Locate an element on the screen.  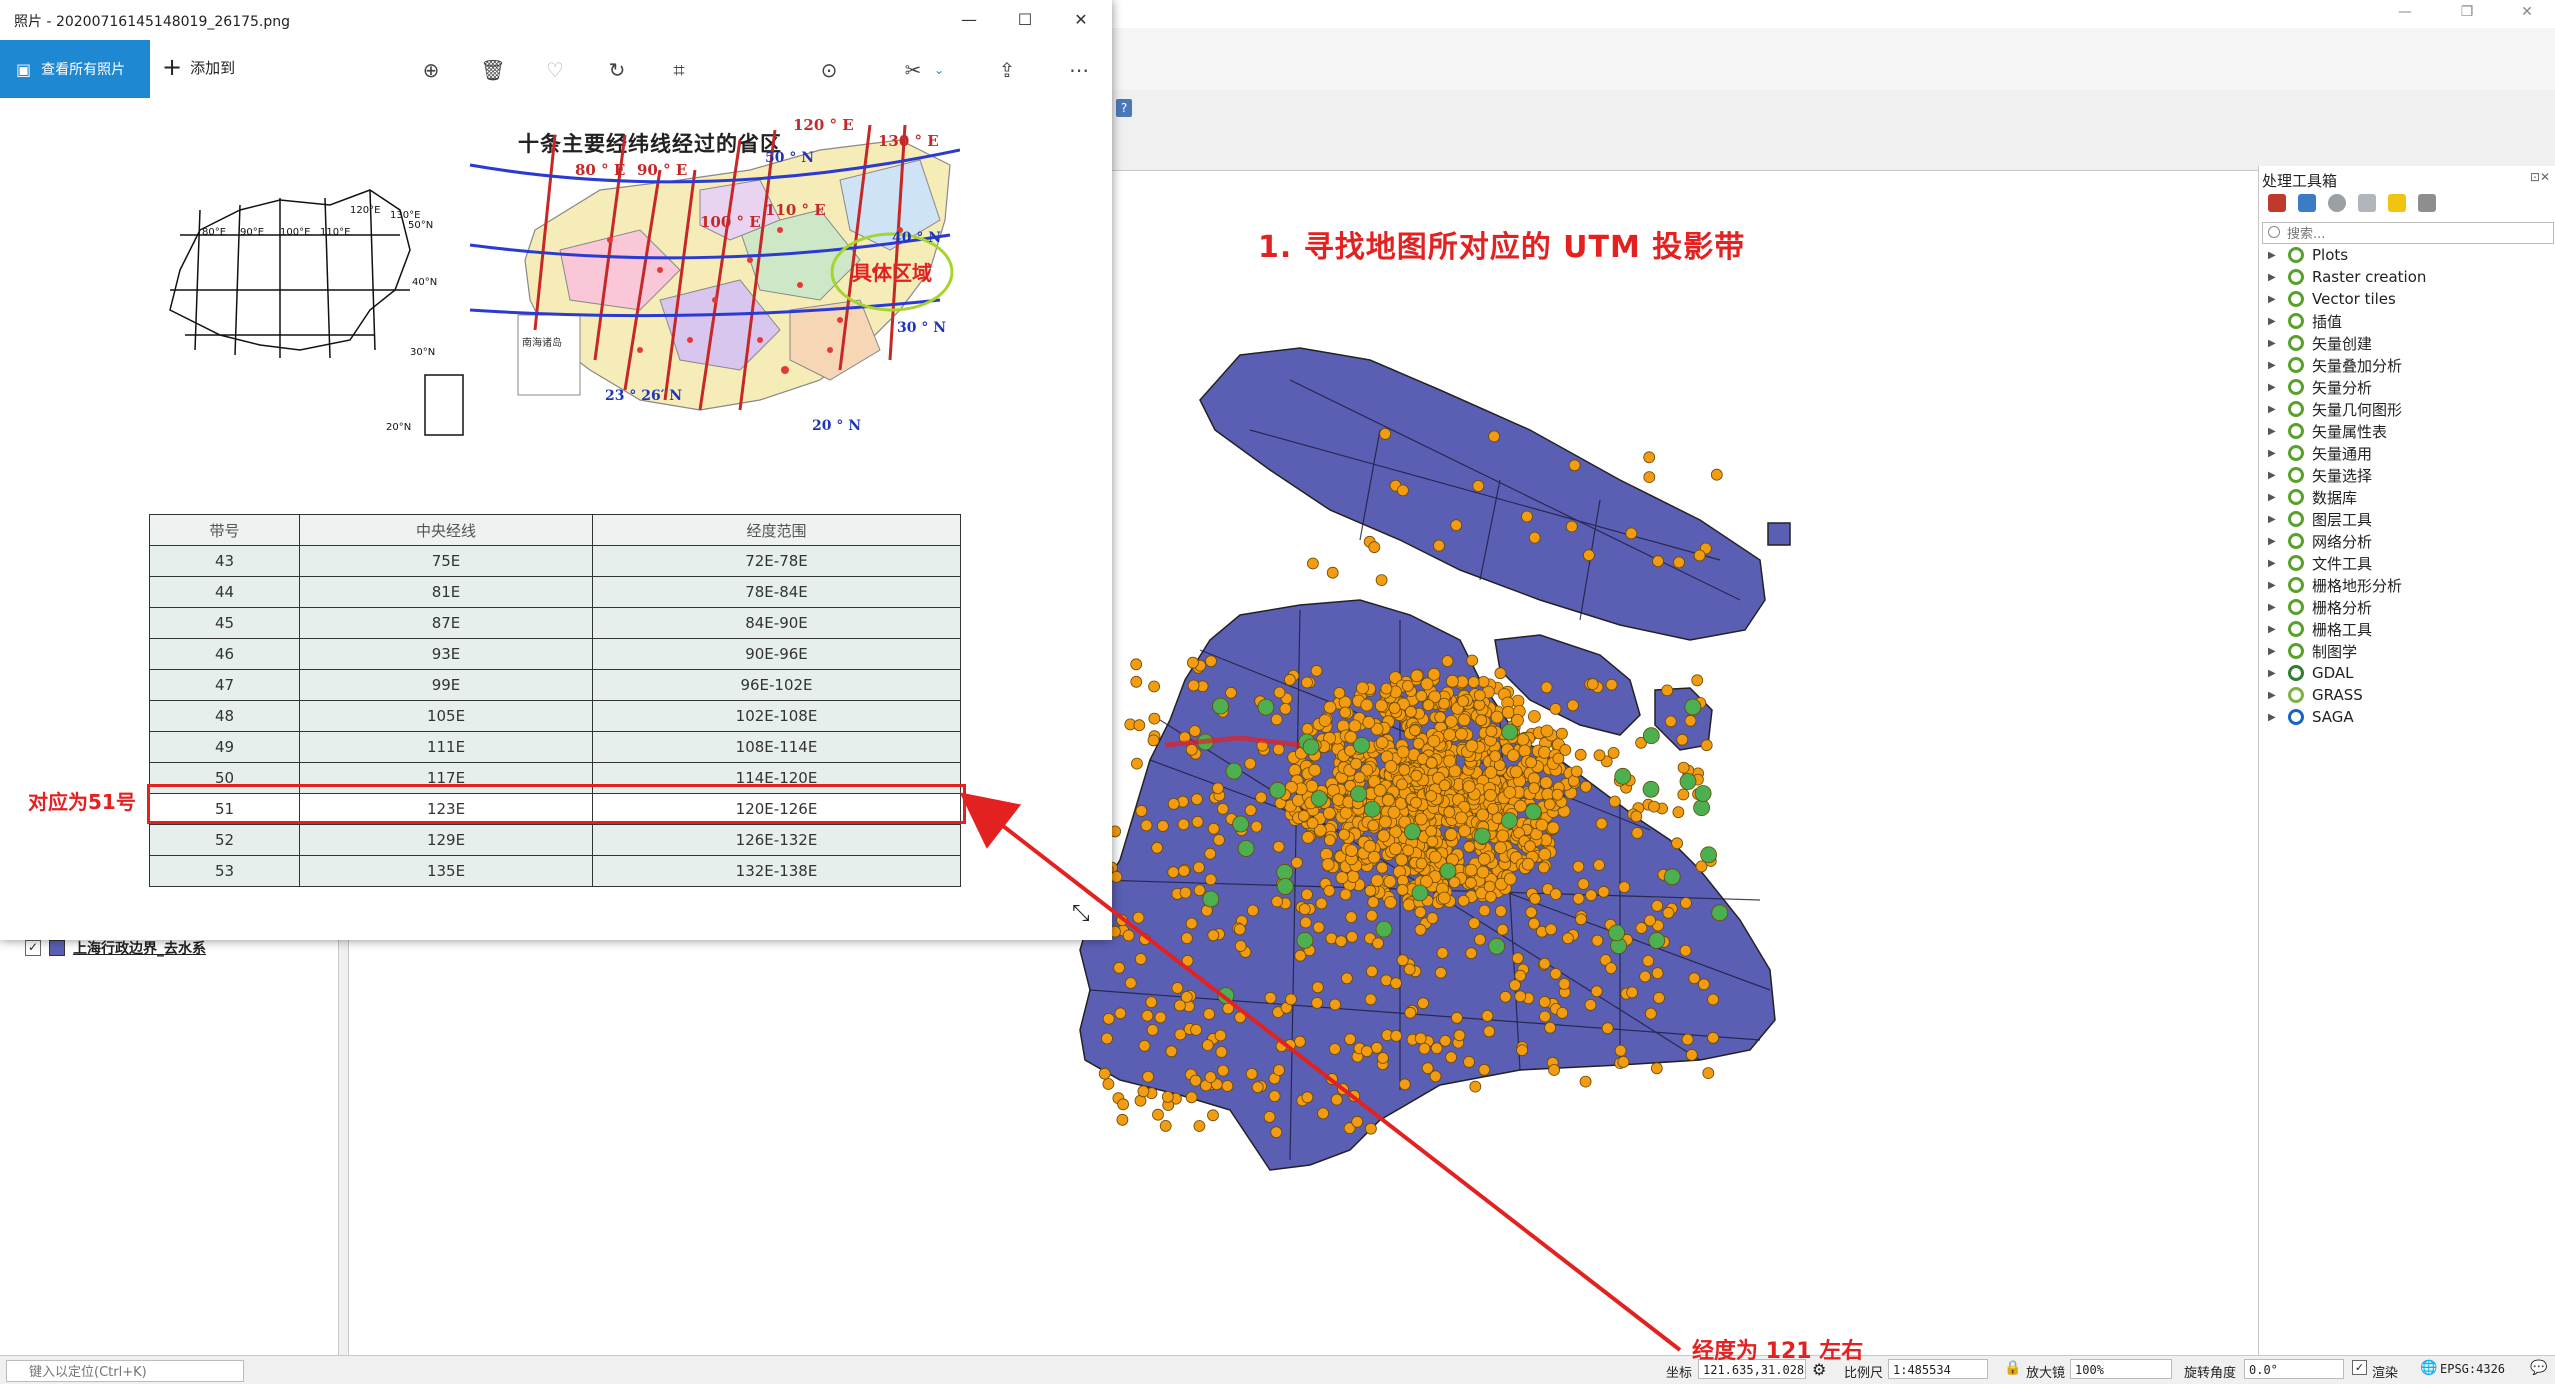
toolbox-item: ▶ 矢量属性表 is located at coordinates (2347, 431).